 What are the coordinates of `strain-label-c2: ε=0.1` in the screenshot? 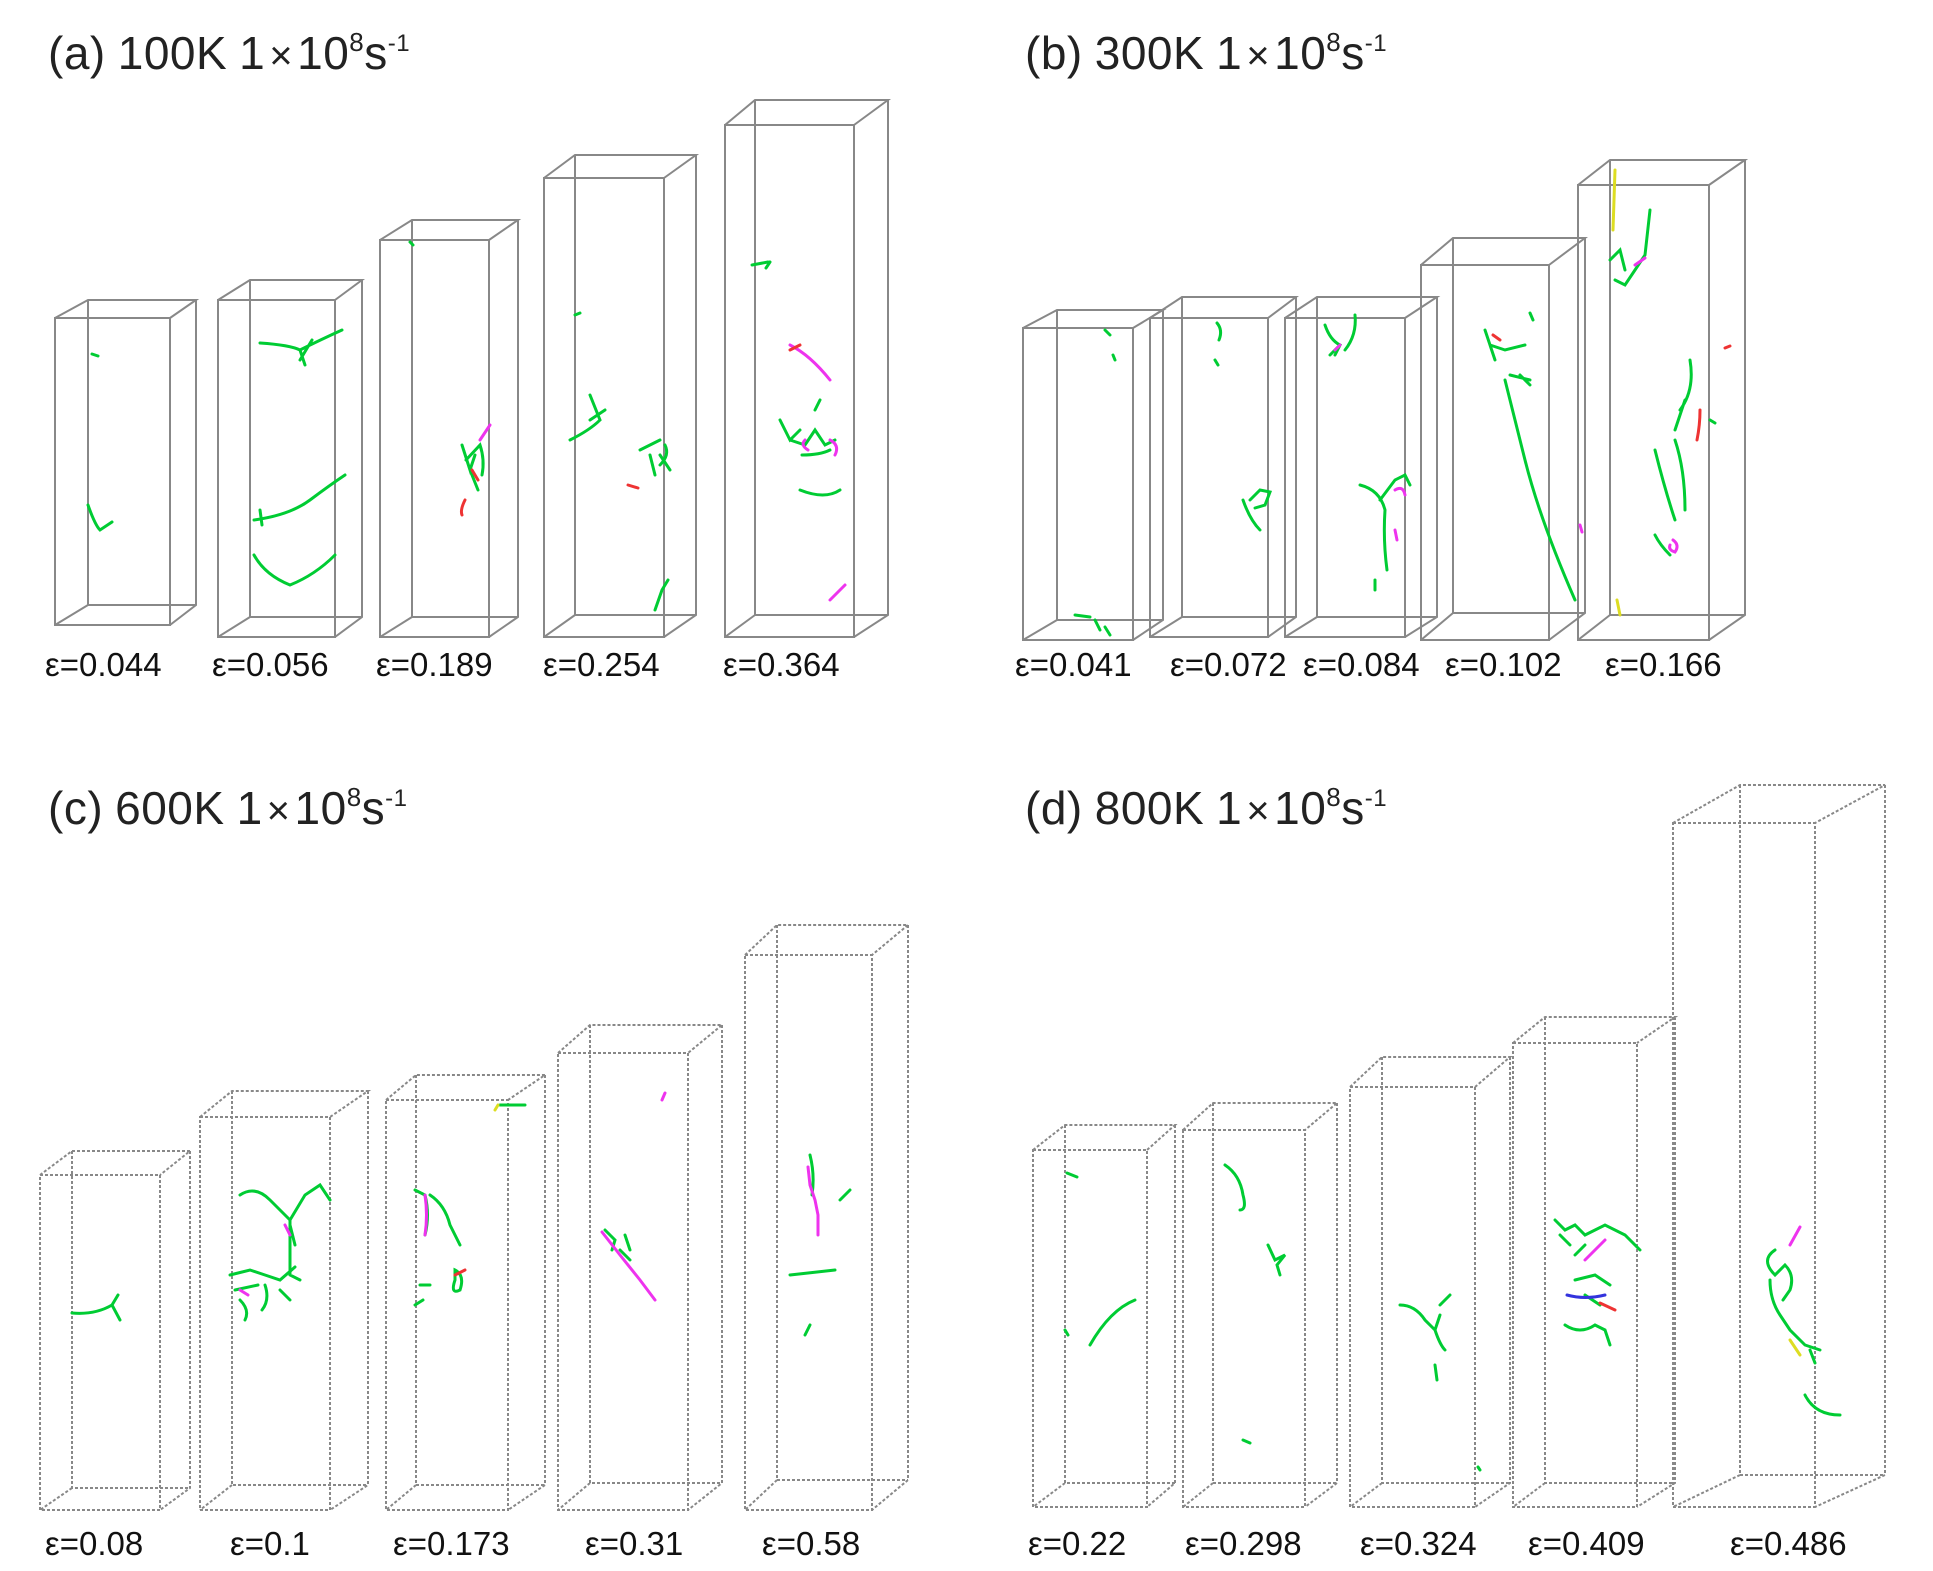 It's located at (270, 1543).